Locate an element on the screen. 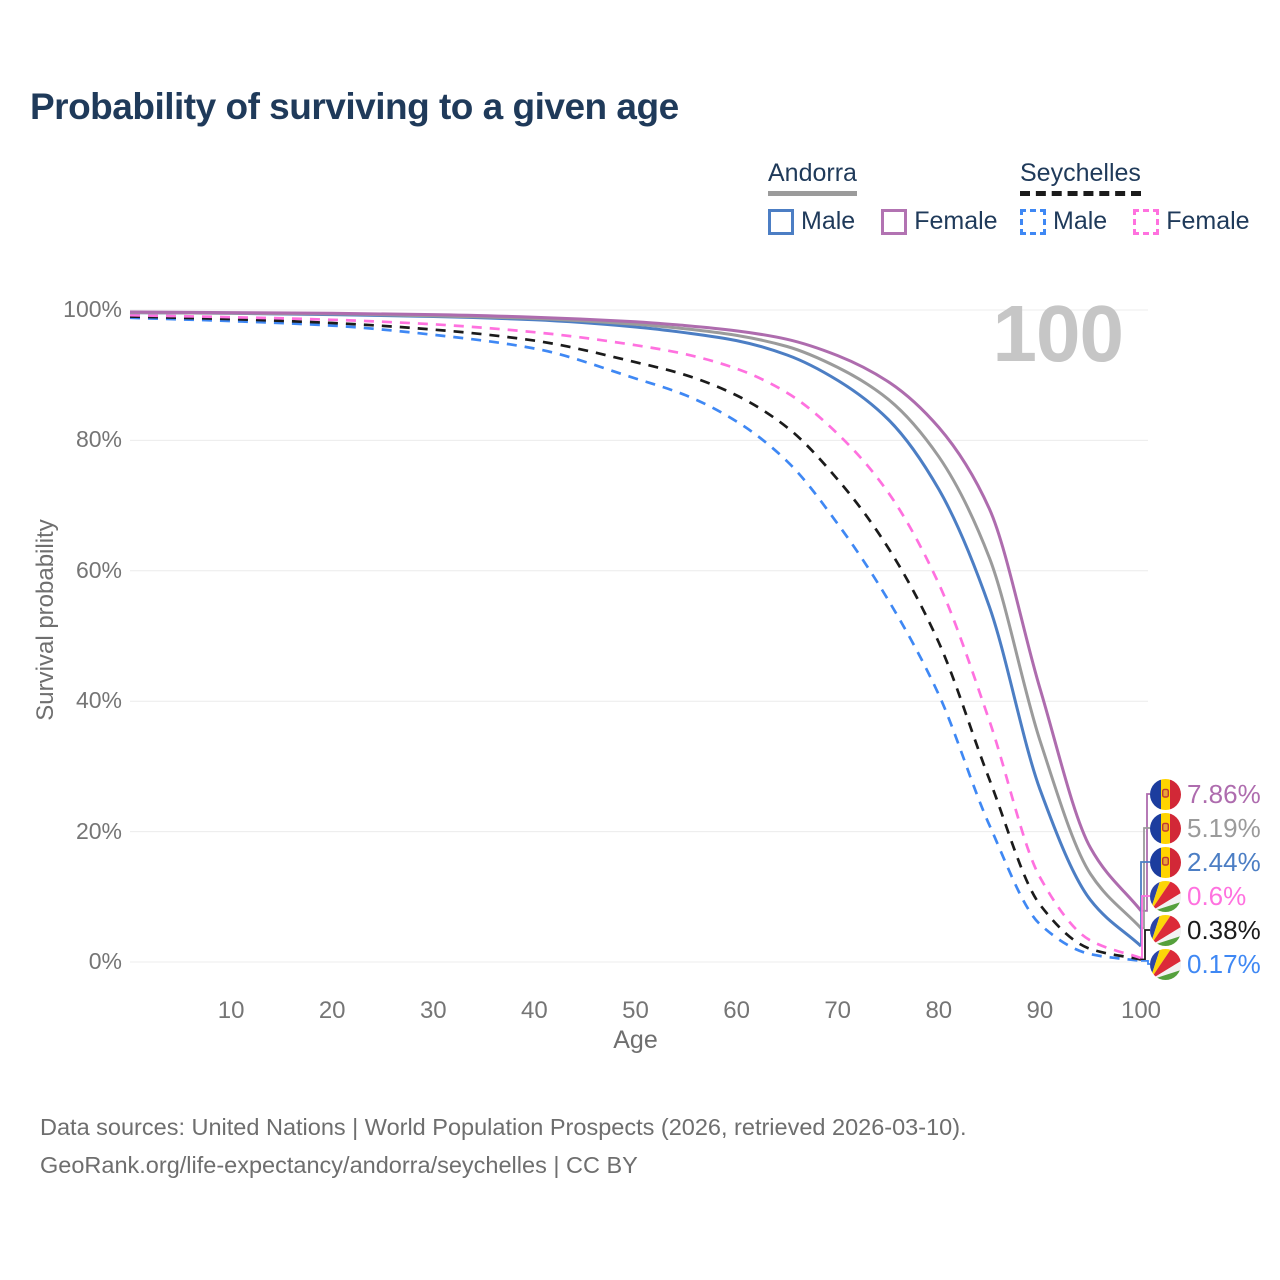 The width and height of the screenshot is (1280, 1280). legend-row-andorra: Male Female is located at coordinates (883, 221).